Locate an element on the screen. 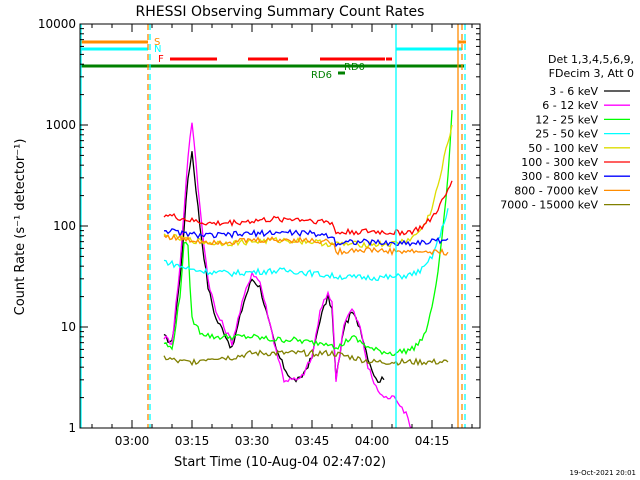  legend-label: 50 - 100 keV is located at coordinates (563, 148).